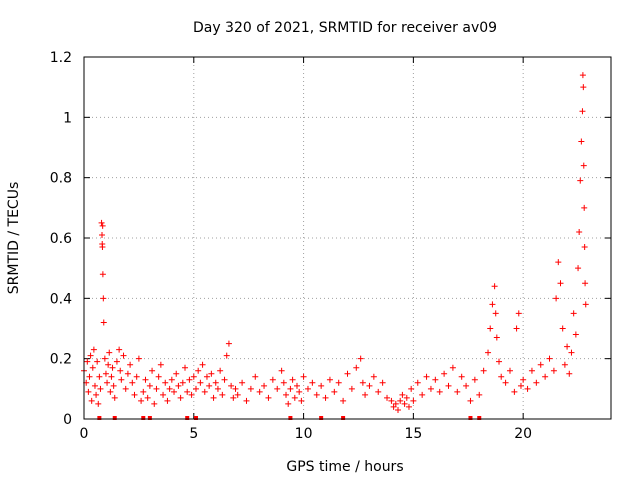 The width and height of the screenshot is (640, 480). Describe the element at coordinates (84, 434) in the screenshot. I see `x-tick-label: 0` at that location.